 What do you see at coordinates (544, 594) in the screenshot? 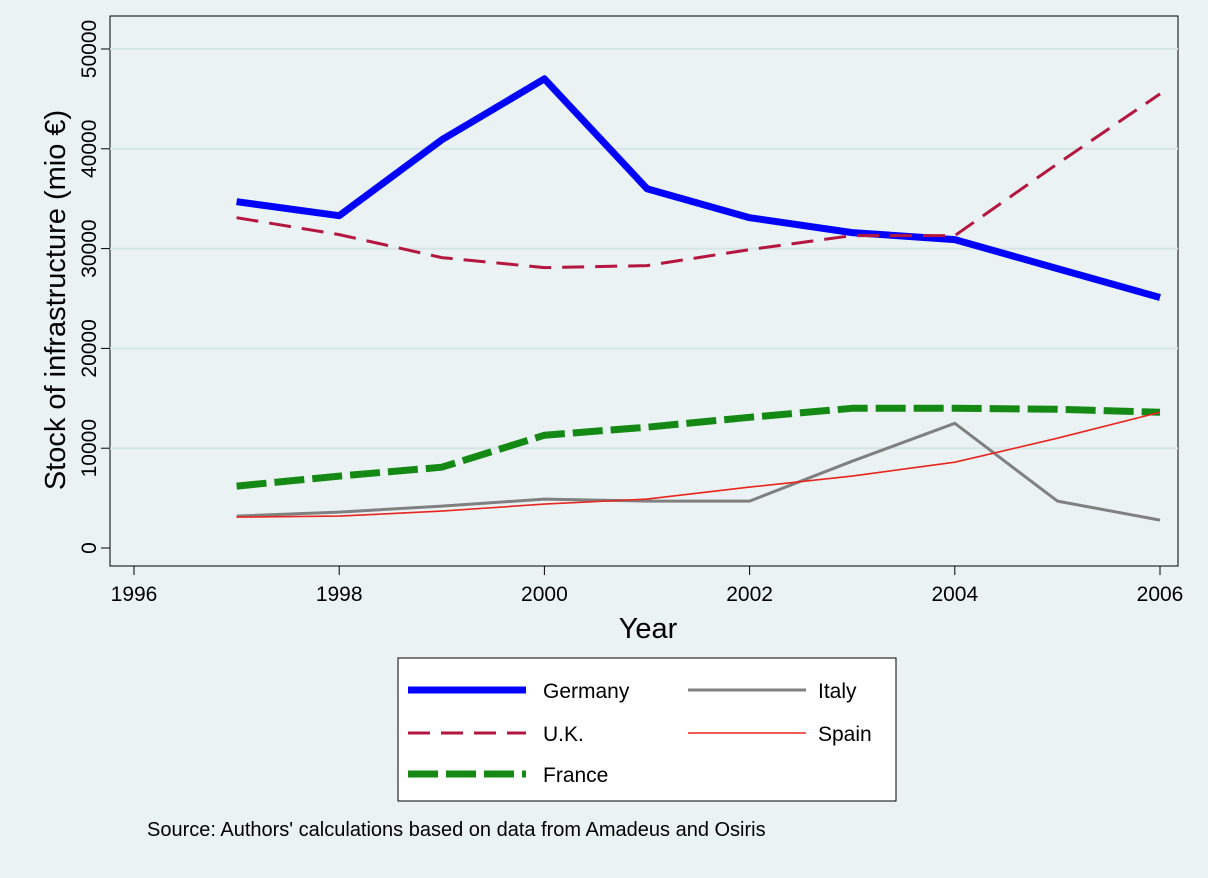
I see `x-tick-label: 2000` at bounding box center [544, 594].